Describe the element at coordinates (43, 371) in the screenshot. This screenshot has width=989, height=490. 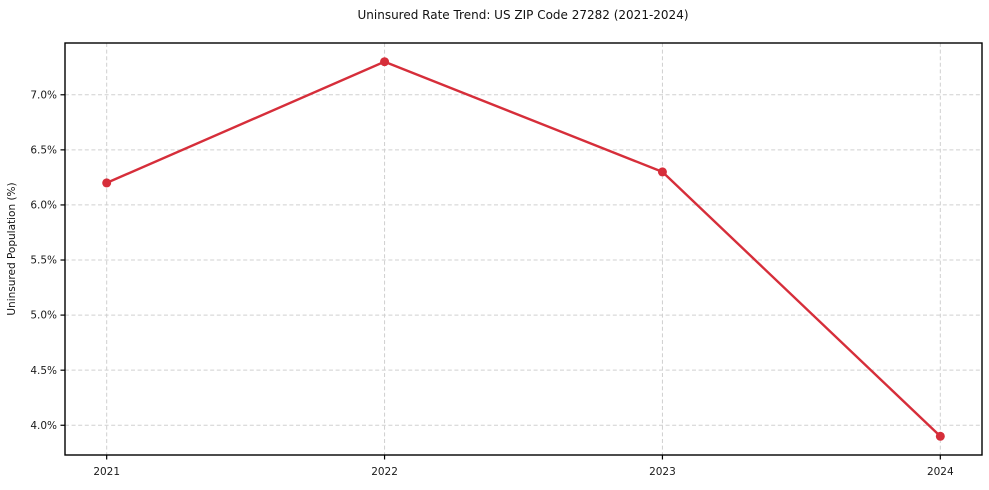
I see `y-tick-label: 4.5%` at that location.